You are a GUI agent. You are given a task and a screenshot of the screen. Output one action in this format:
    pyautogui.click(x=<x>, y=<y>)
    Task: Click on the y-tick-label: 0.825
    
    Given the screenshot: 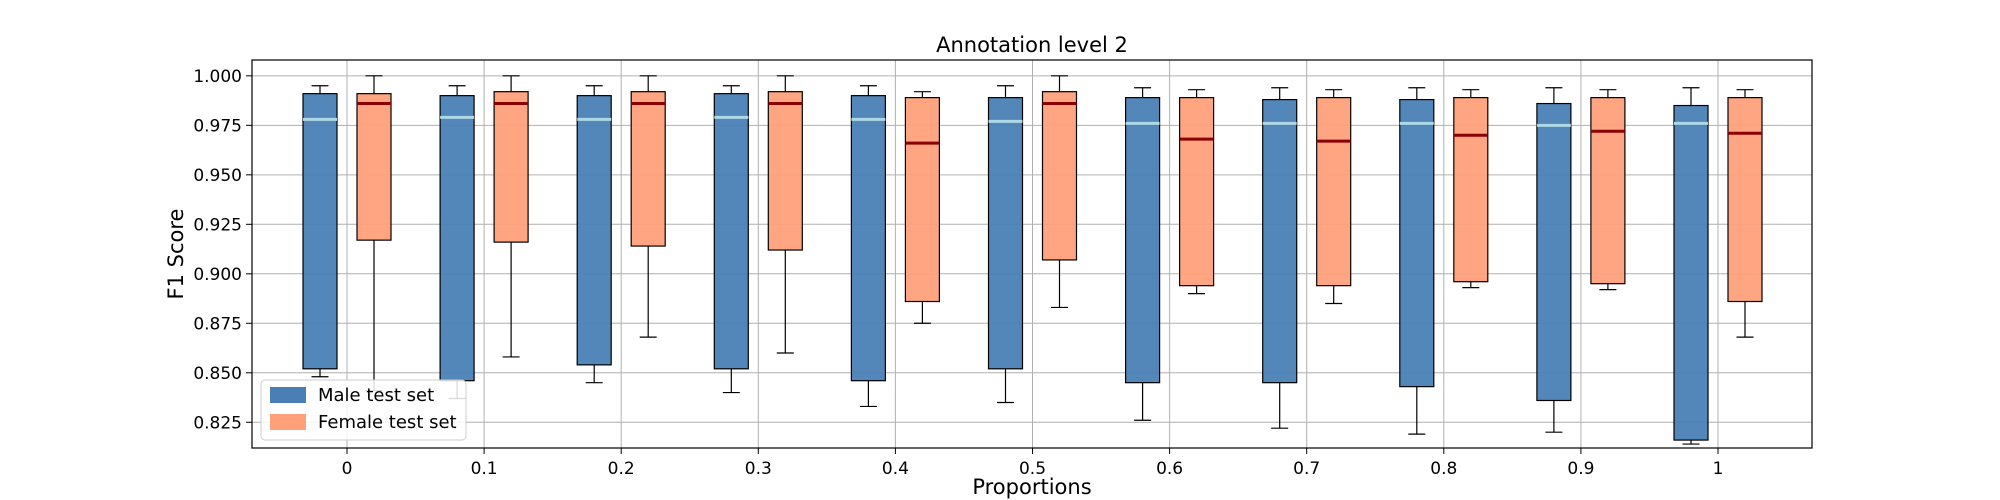 What is the action you would take?
    pyautogui.click(x=217, y=423)
    